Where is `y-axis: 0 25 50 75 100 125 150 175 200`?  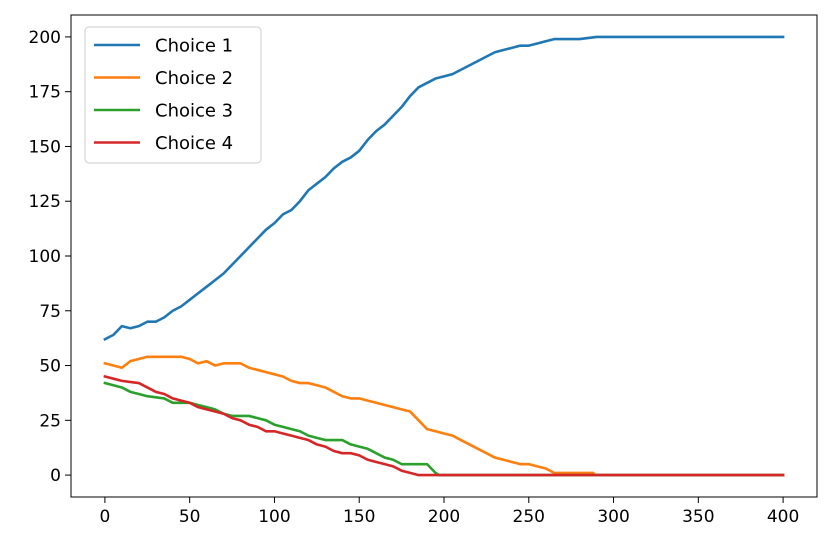
y-axis: 0 25 50 75 100 125 150 175 200 is located at coordinates (50, 257).